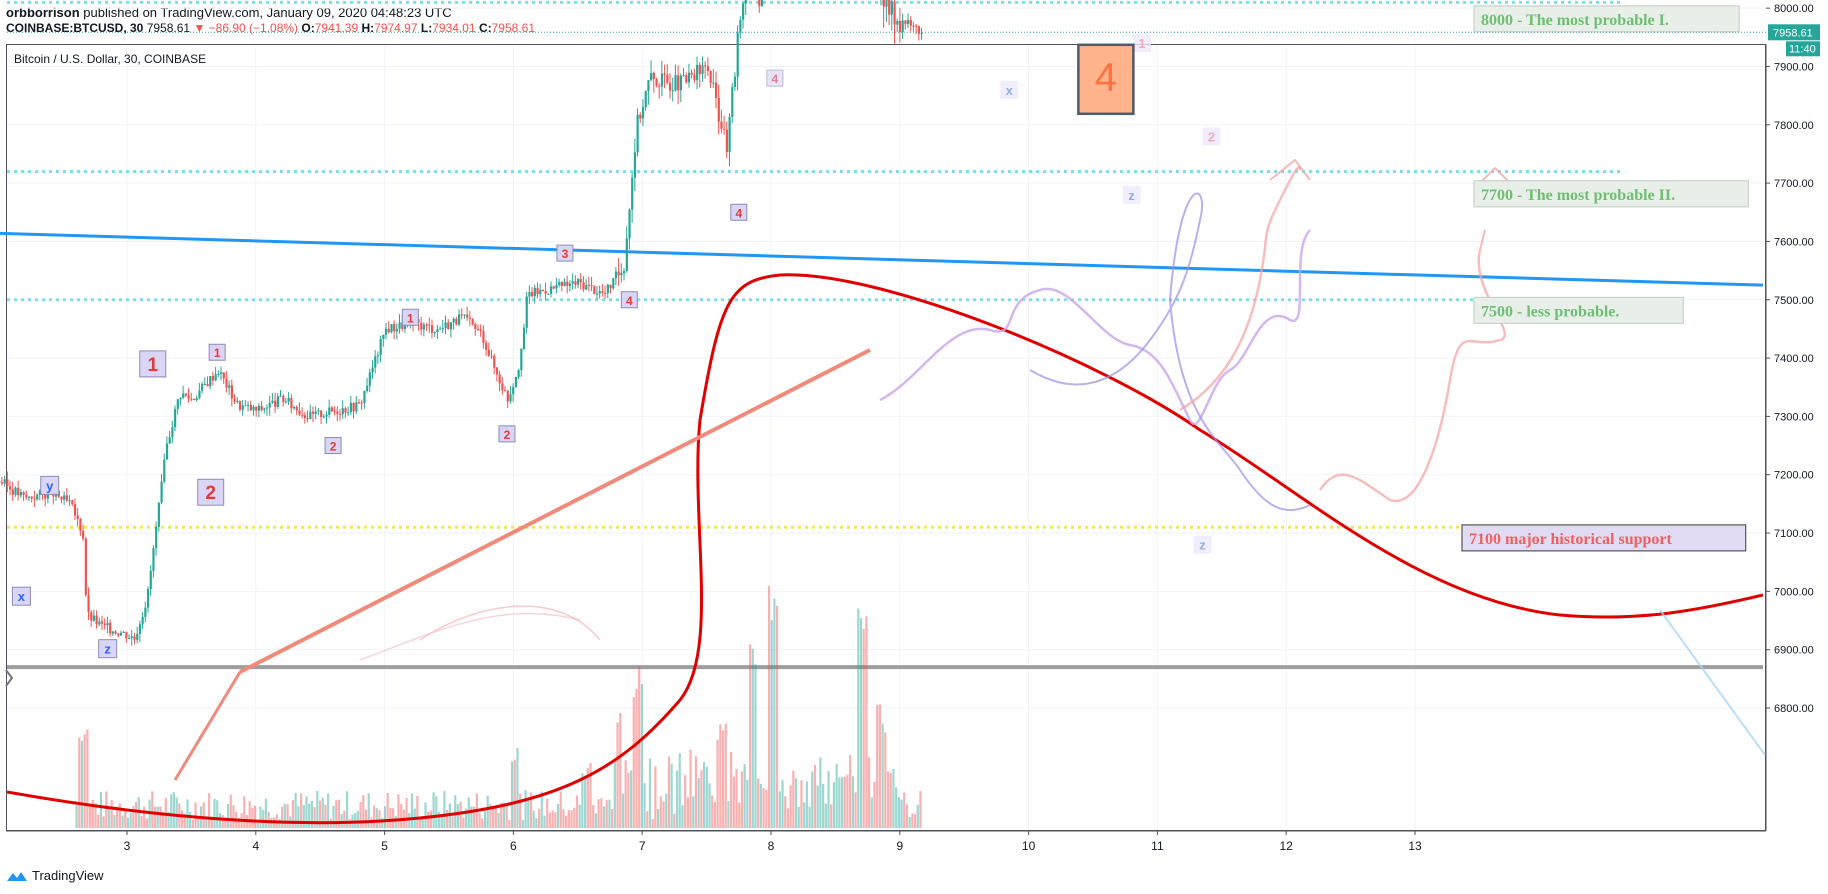 The width and height of the screenshot is (1828, 894). I want to click on close-label: C:, so click(485, 28).